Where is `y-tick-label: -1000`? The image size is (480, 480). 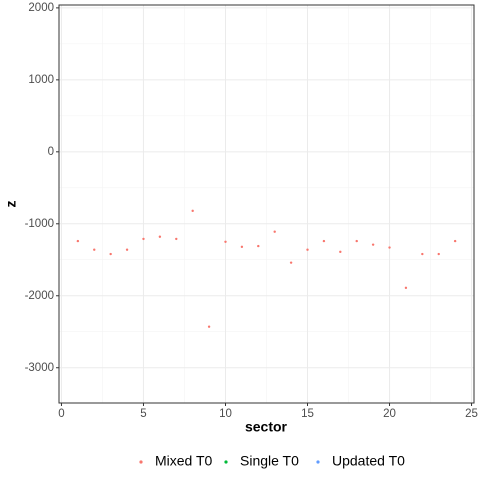 y-tick-label: -1000 is located at coordinates (39, 224).